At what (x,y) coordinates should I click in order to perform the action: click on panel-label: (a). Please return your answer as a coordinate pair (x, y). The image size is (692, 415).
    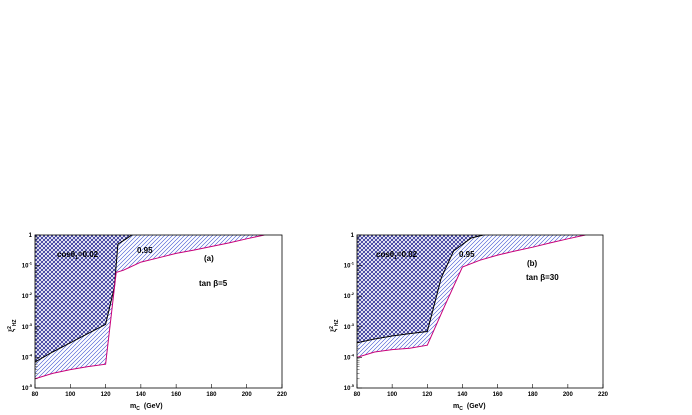
    Looking at the image, I should click on (209, 258).